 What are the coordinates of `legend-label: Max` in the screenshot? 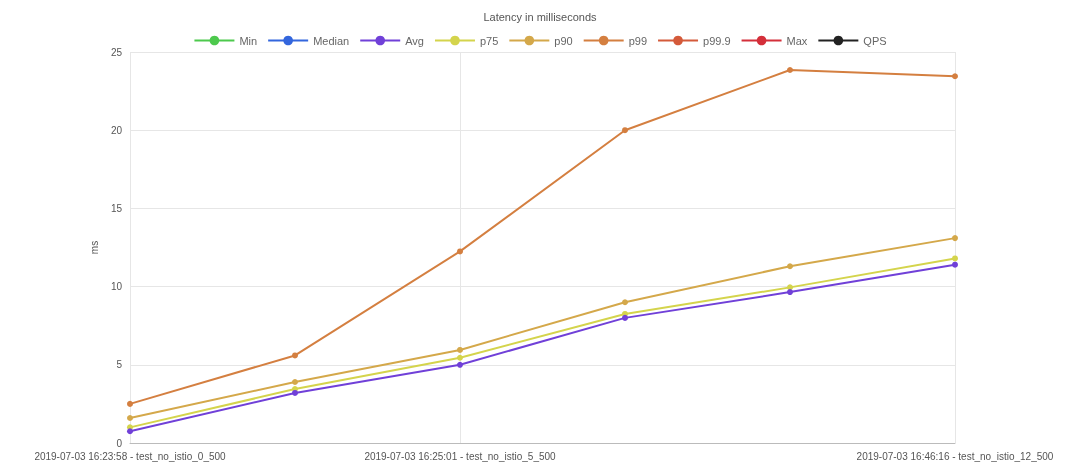 It's located at (797, 40).